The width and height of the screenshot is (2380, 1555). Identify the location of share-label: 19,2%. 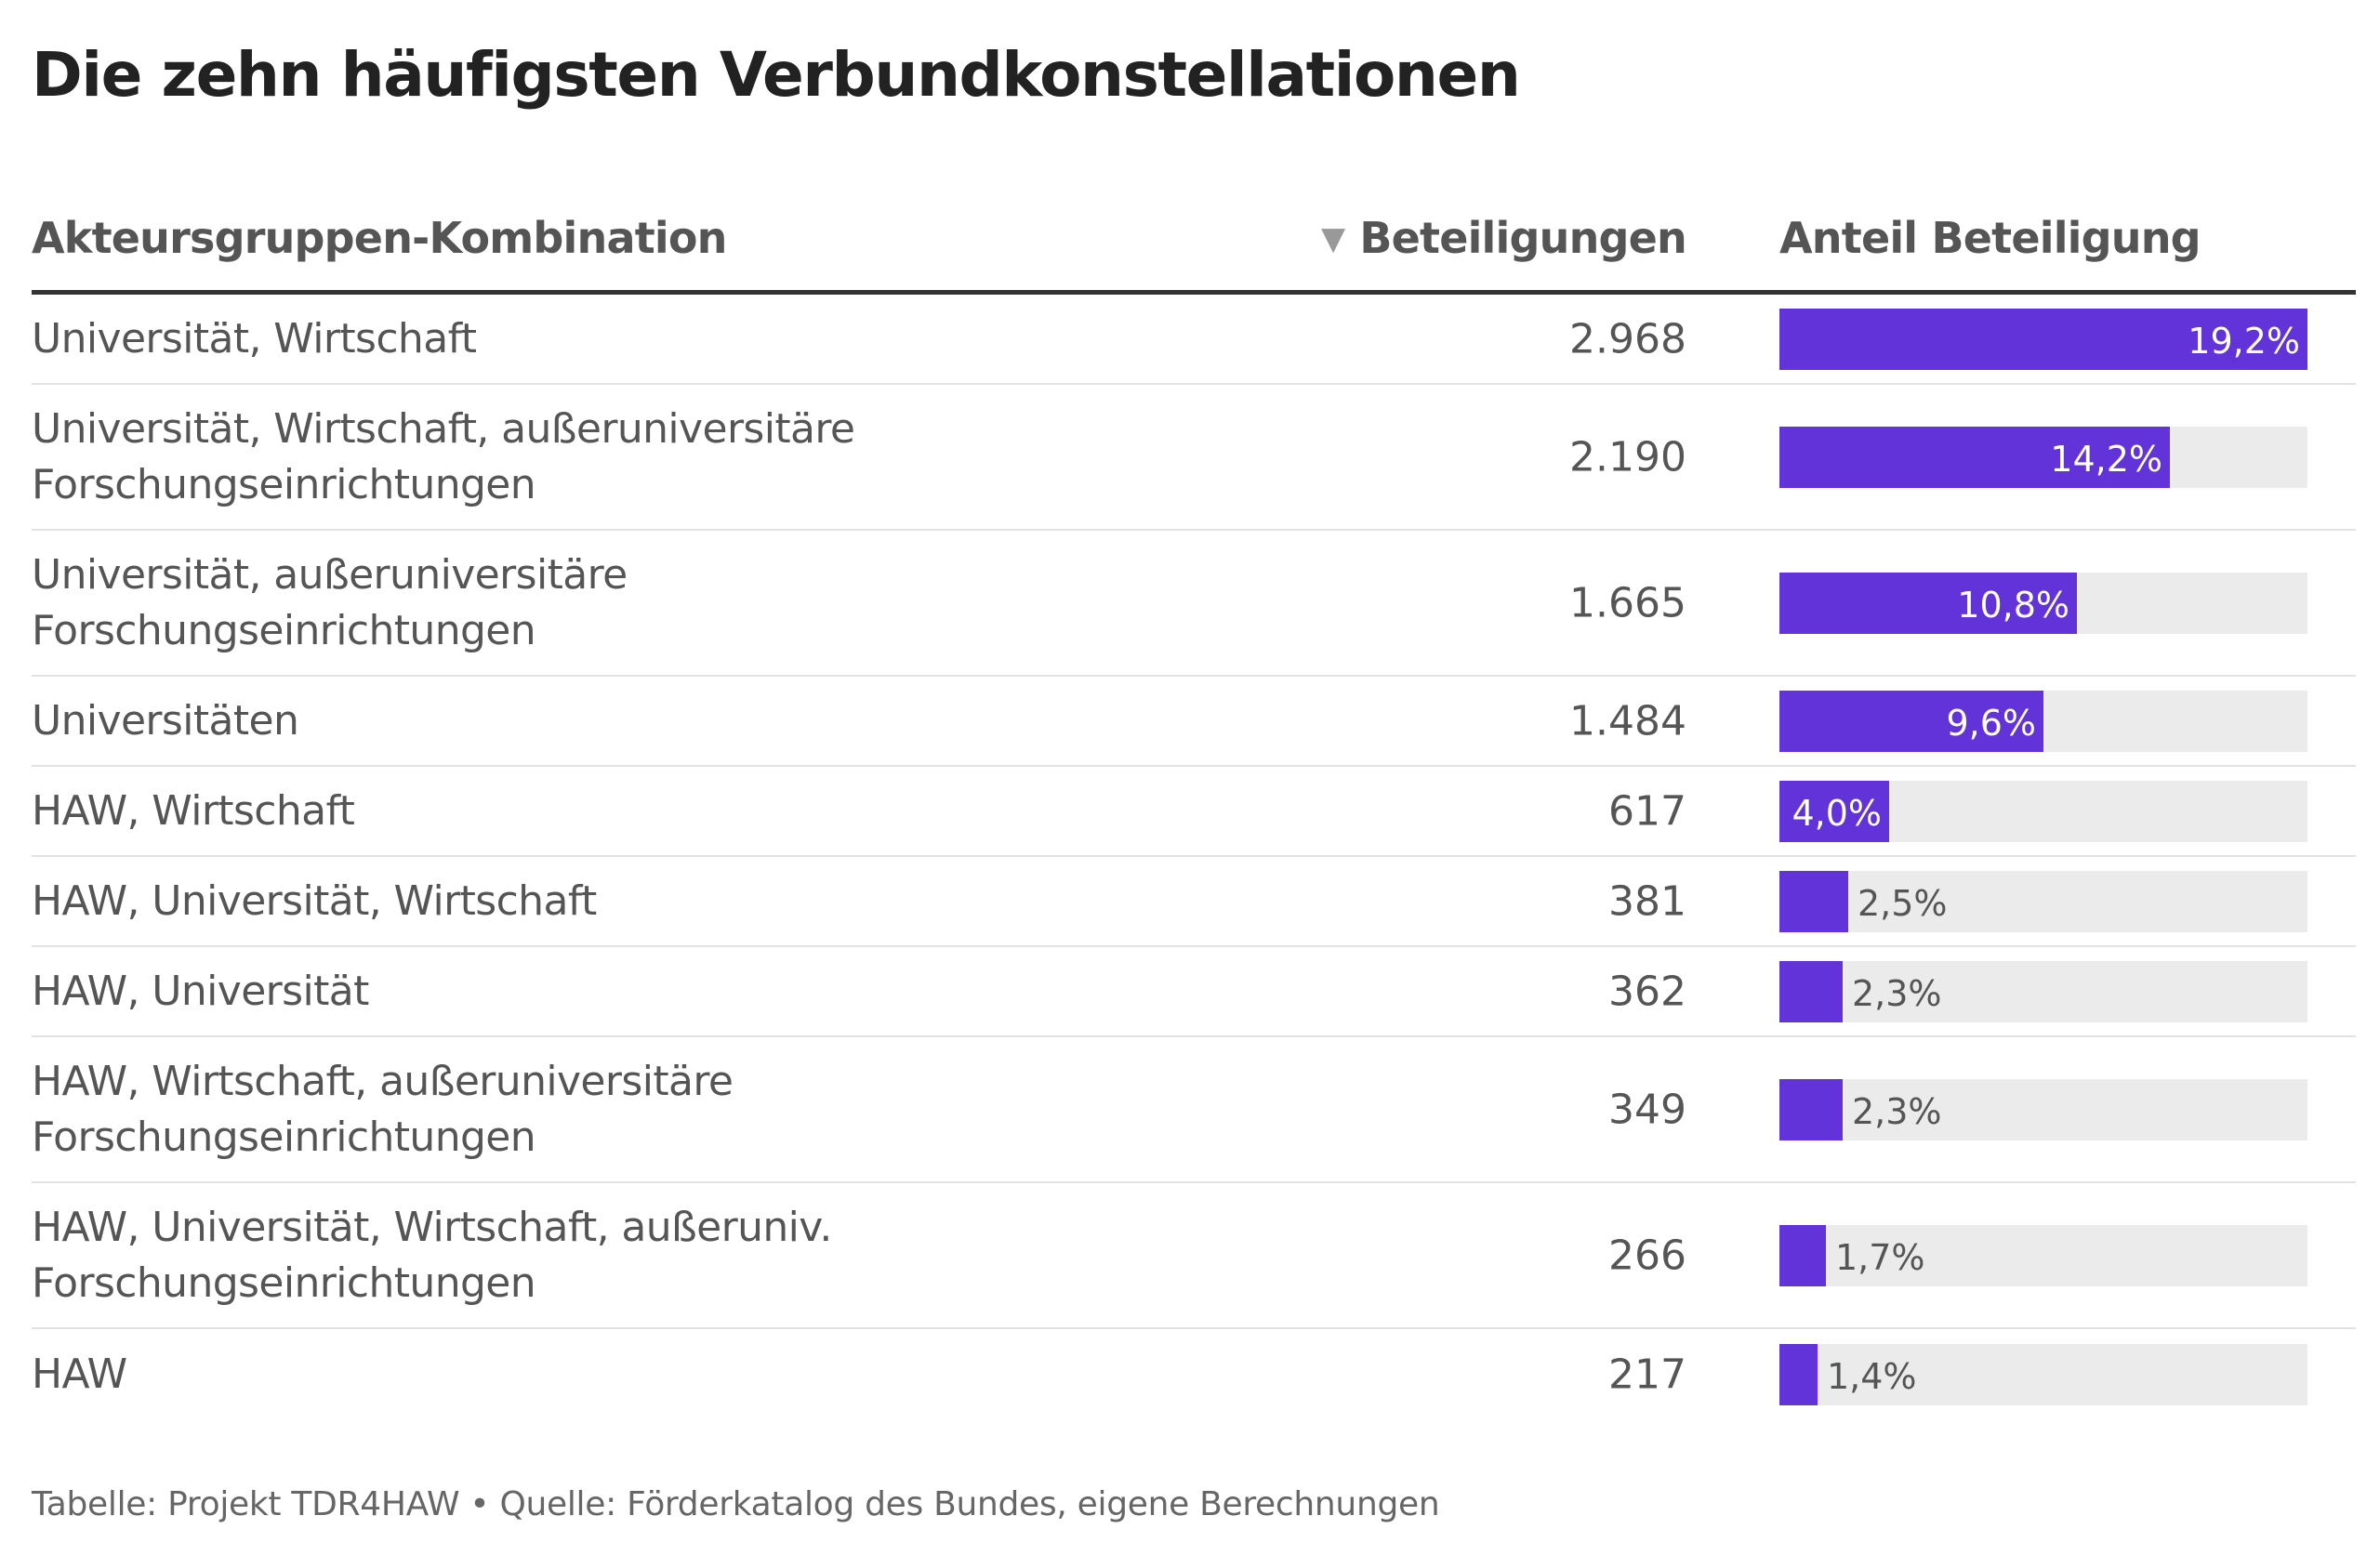
(2244, 341).